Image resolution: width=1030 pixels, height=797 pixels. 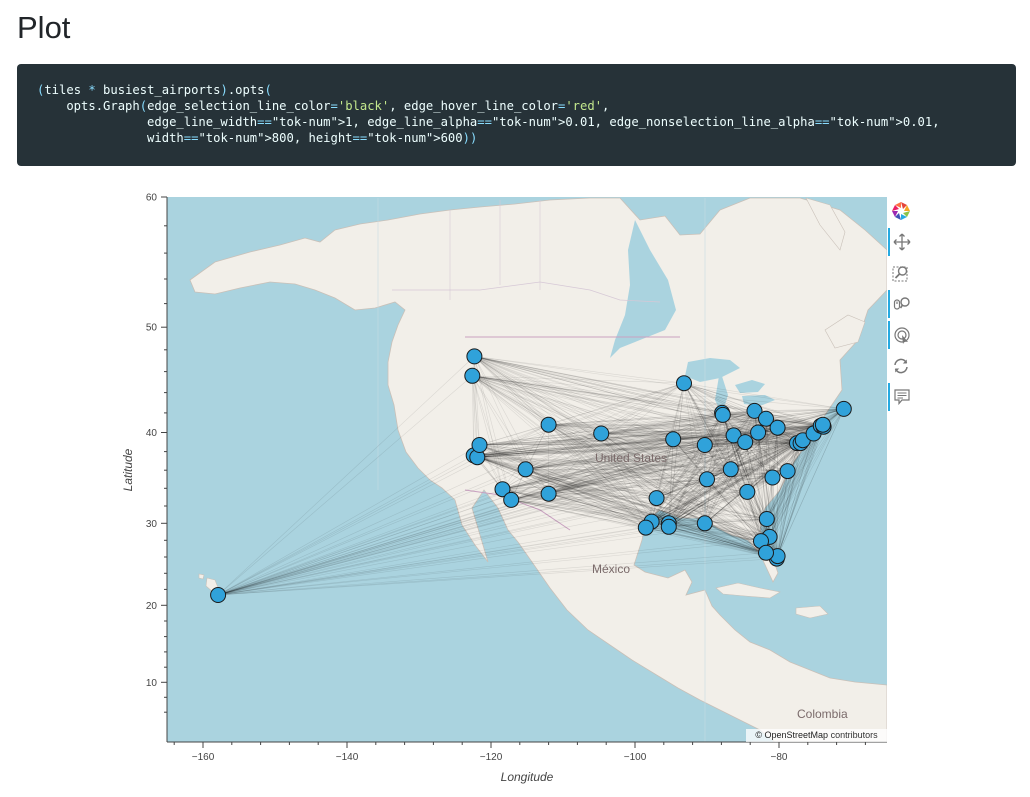 I want to click on x-axis-title: Longitude, so click(x=527, y=777).